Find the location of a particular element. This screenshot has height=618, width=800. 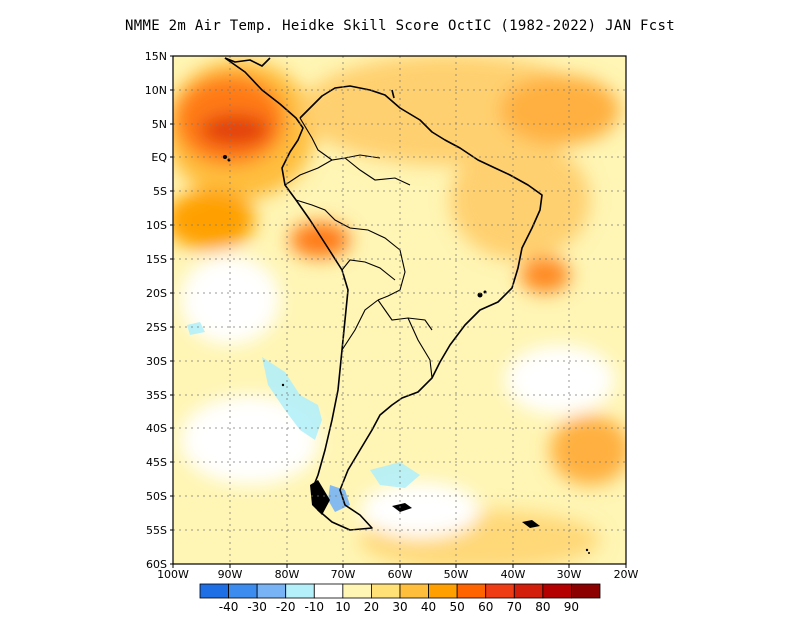

lat-label: 20S is located at coordinates (156, 293).